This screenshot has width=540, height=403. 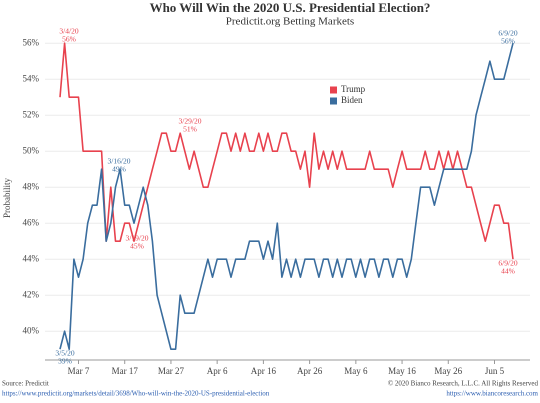 What do you see at coordinates (31, 186) in the screenshot?
I see `y-tick-label: 48%` at bounding box center [31, 186].